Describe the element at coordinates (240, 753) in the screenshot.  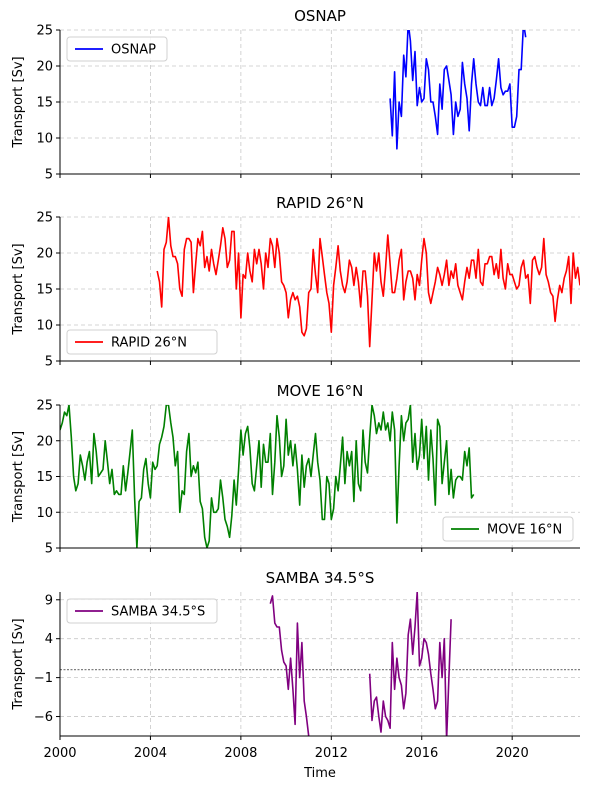
I see `x-tick-label: 2008` at that location.